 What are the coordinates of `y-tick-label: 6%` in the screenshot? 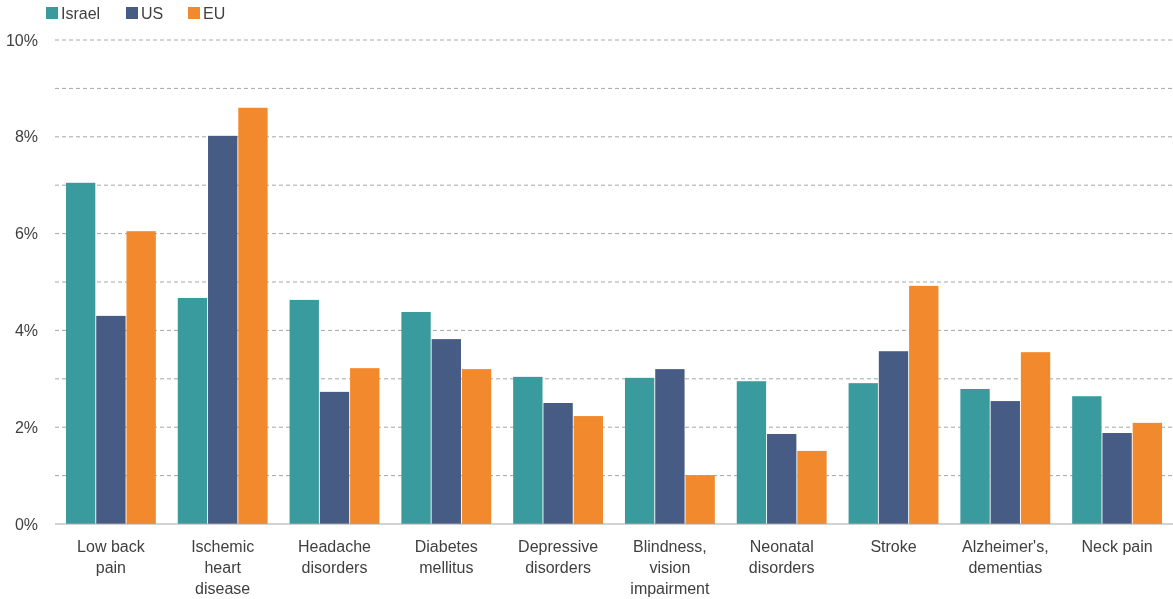 It's located at (26, 234).